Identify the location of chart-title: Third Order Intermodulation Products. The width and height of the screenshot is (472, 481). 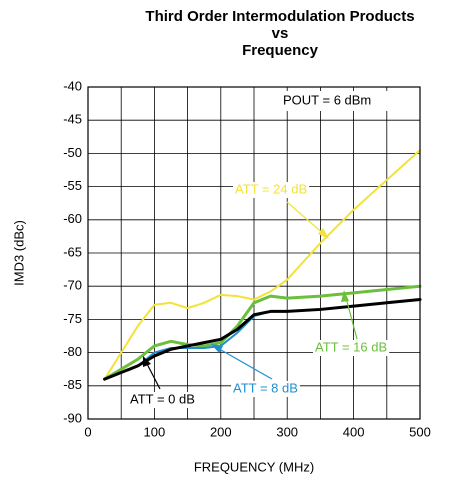
(279, 16).